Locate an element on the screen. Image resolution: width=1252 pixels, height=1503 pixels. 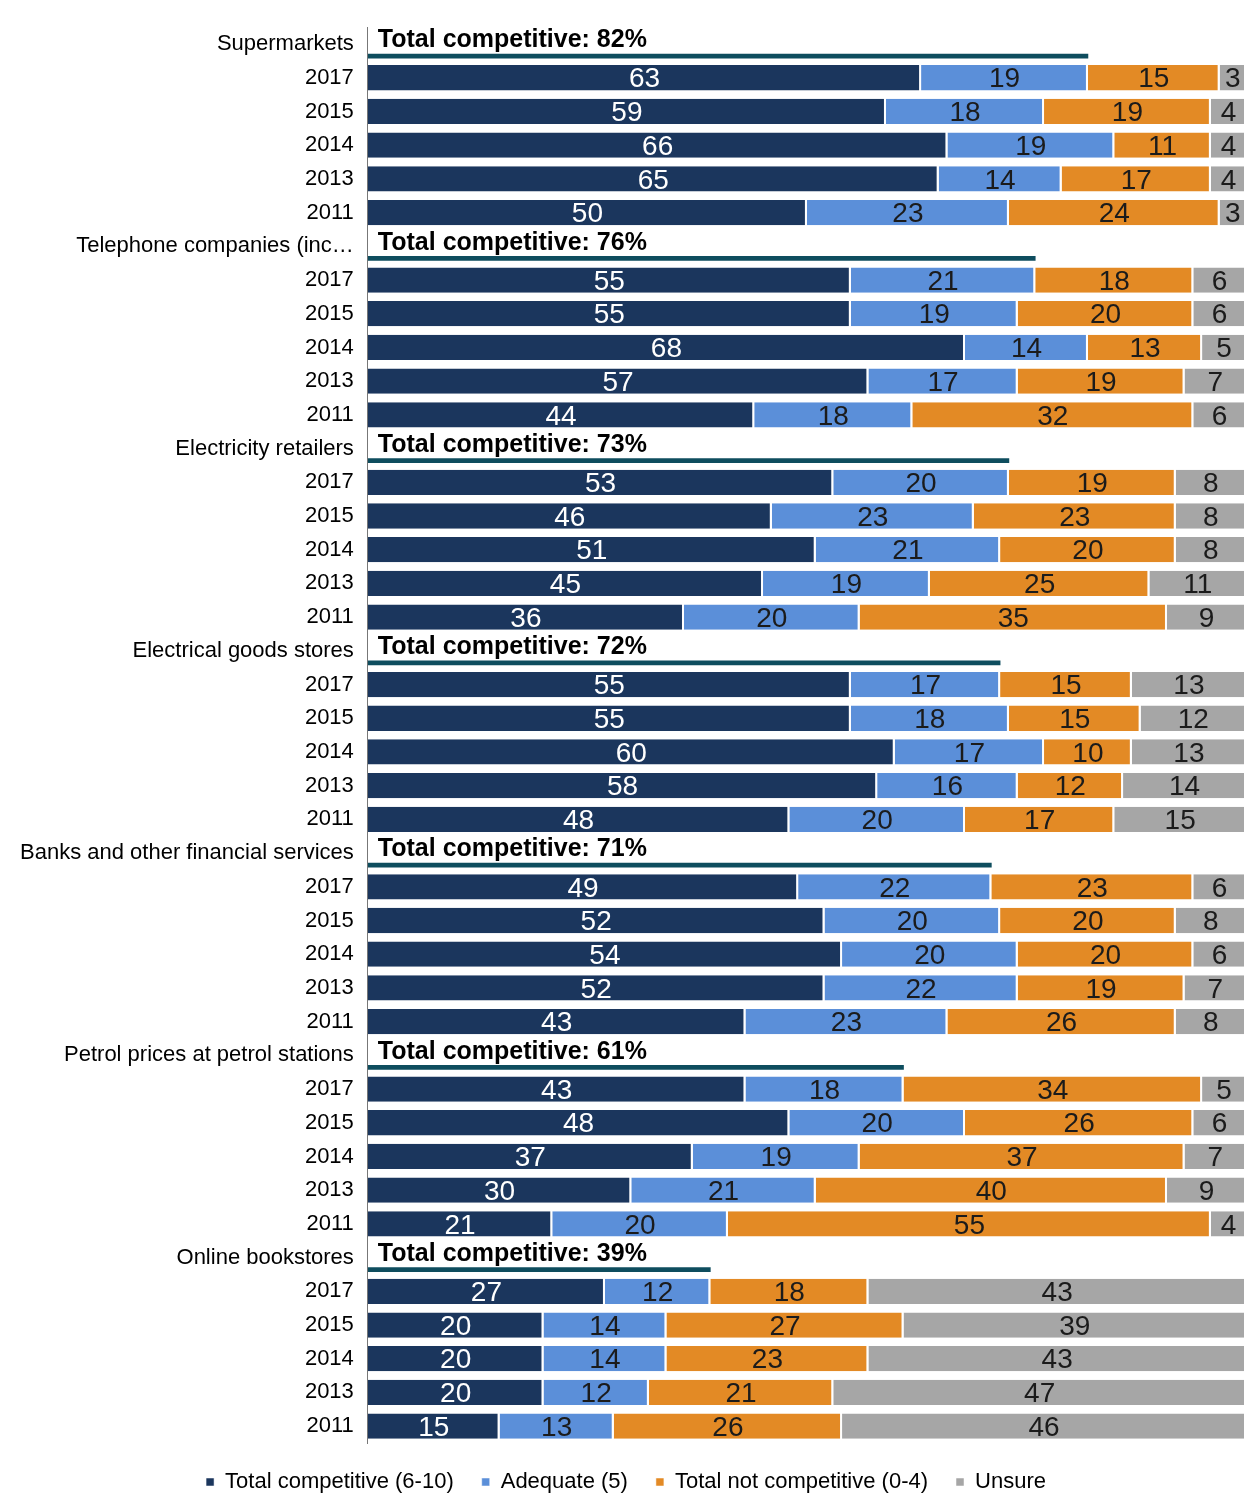
data-label: Total competitive: 72% is located at coordinates (512, 645).